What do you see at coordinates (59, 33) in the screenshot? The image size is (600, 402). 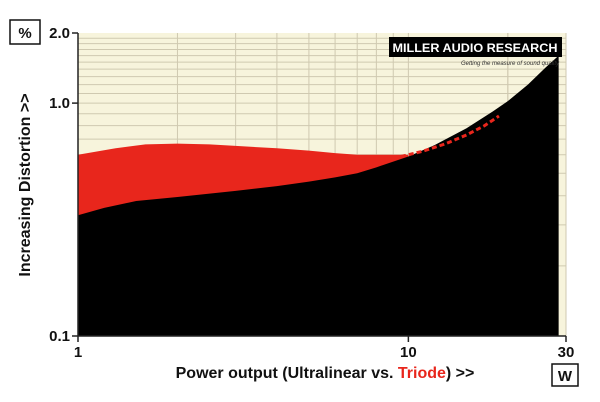 I see `y-tick-label: 2.0` at bounding box center [59, 33].